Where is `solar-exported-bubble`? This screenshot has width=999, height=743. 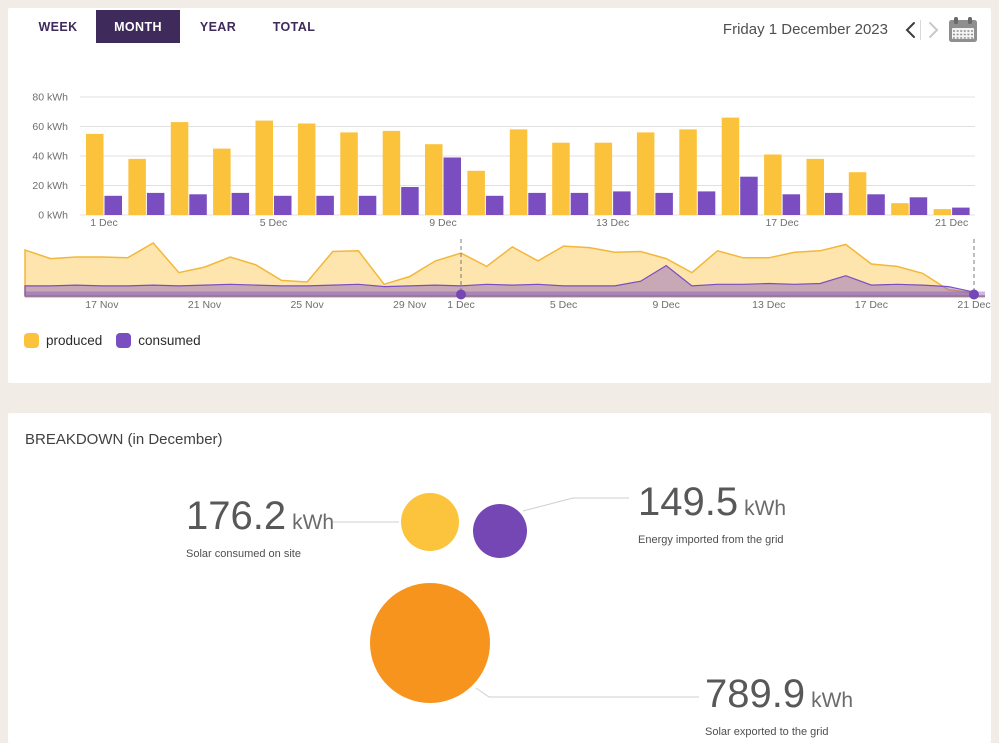
solar-exported-bubble is located at coordinates (430, 643).